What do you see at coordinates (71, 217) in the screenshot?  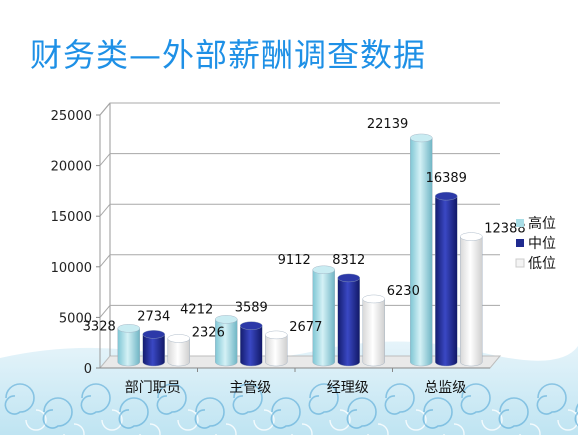 I see `y-tick-label: 15000` at bounding box center [71, 217].